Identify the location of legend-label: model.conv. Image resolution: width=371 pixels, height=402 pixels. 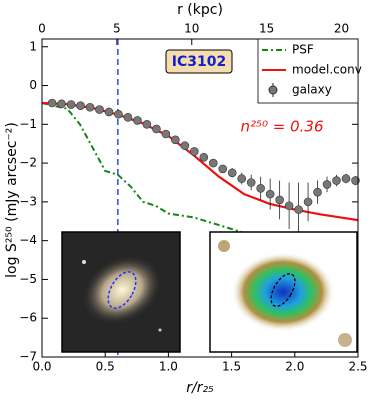
(327, 70).